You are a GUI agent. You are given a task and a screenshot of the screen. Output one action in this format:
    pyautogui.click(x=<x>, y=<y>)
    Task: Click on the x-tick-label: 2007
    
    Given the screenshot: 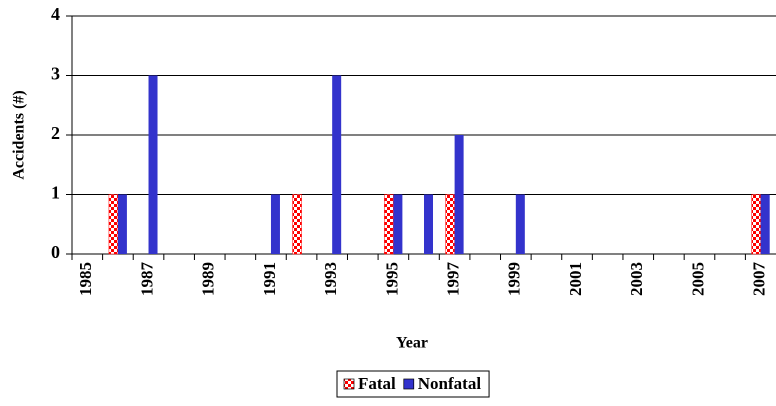 What is the action you would take?
    pyautogui.click(x=759, y=279)
    